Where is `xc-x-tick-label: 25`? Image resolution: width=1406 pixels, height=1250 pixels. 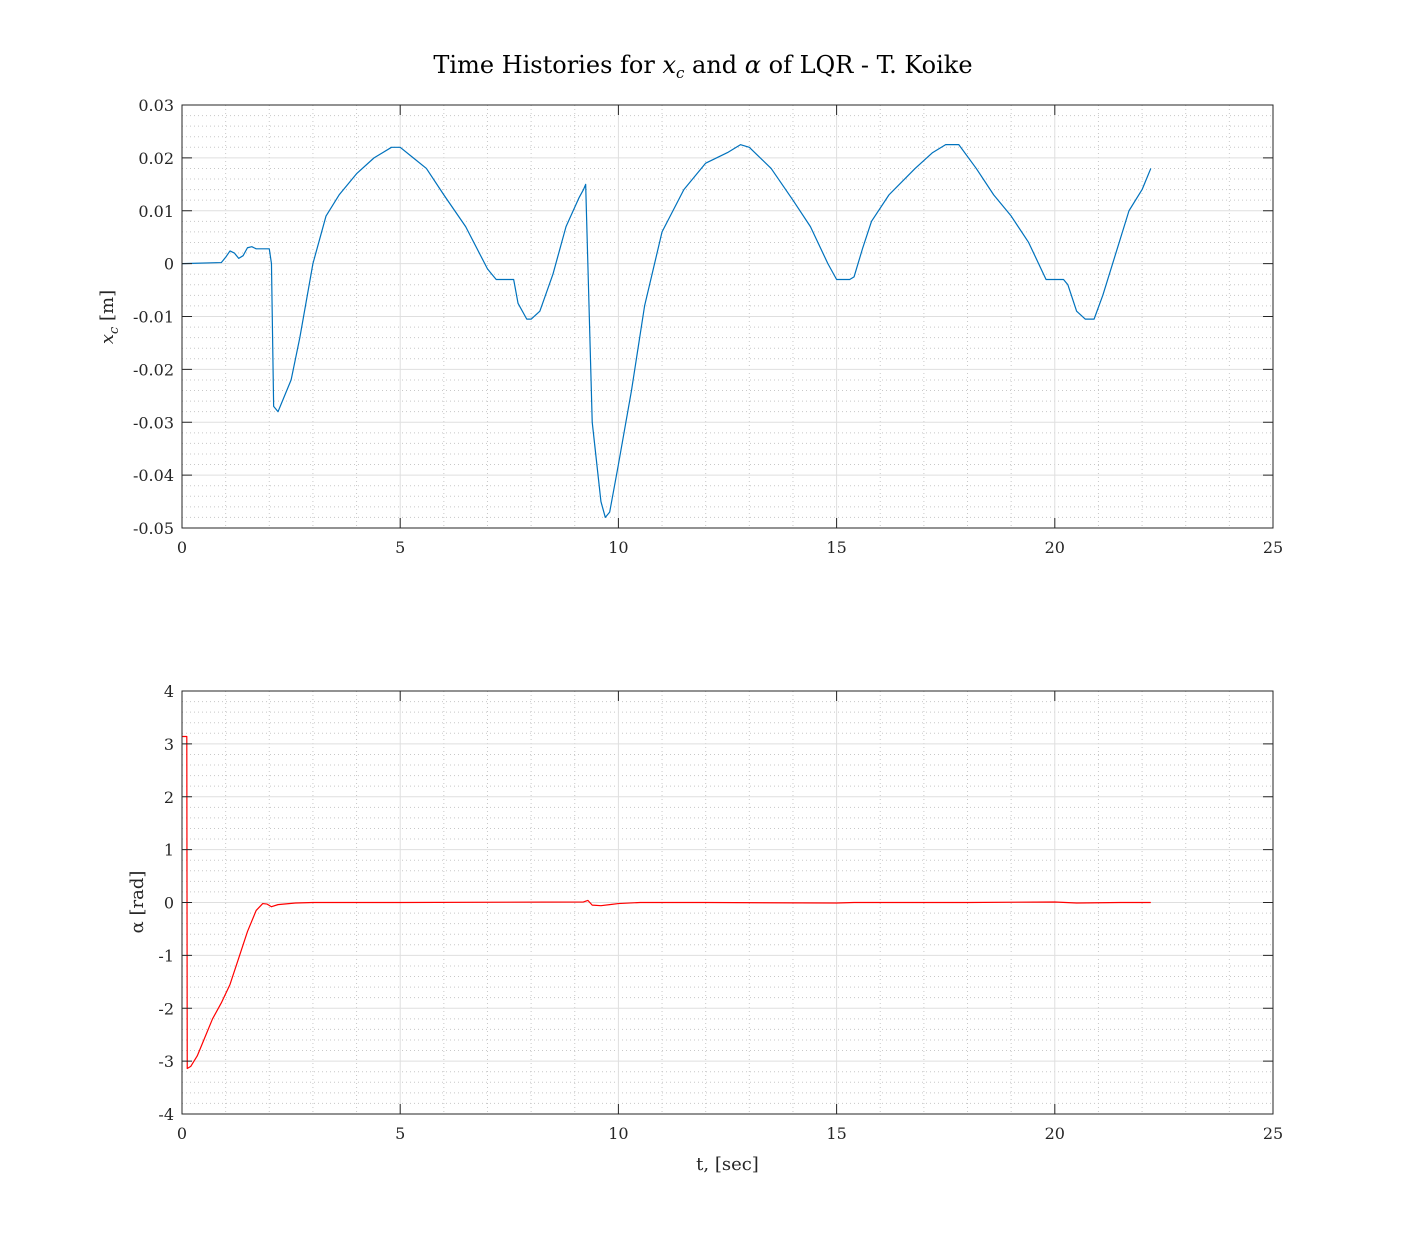 xc-x-tick-label: 25 is located at coordinates (1273, 547).